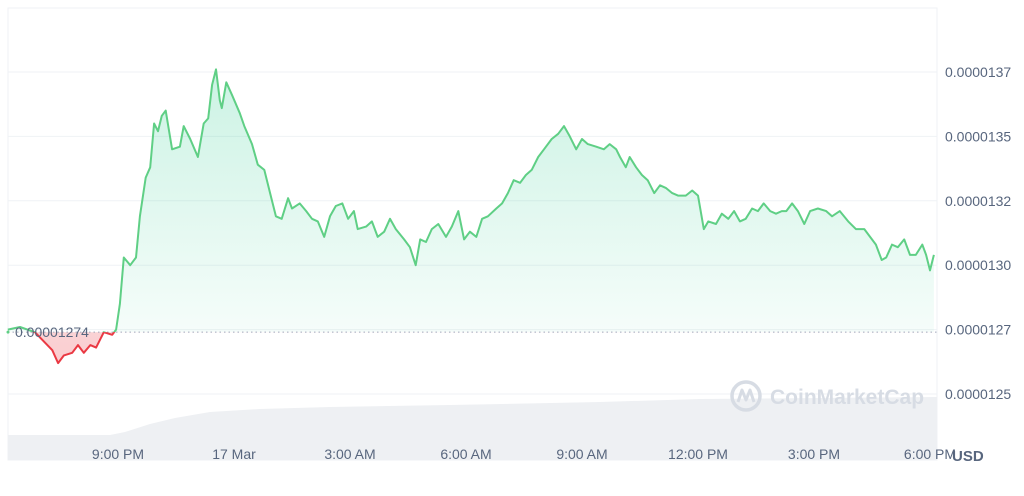 The height and width of the screenshot is (496, 1024). I want to click on x-tick-label: 9:00 AM, so click(581, 454).